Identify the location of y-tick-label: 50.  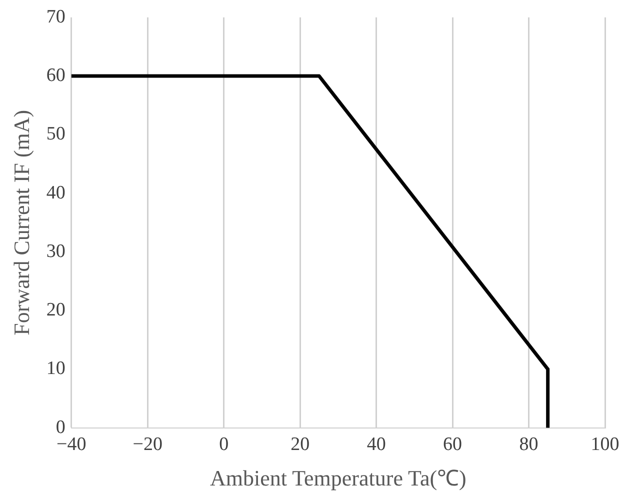
(56, 134).